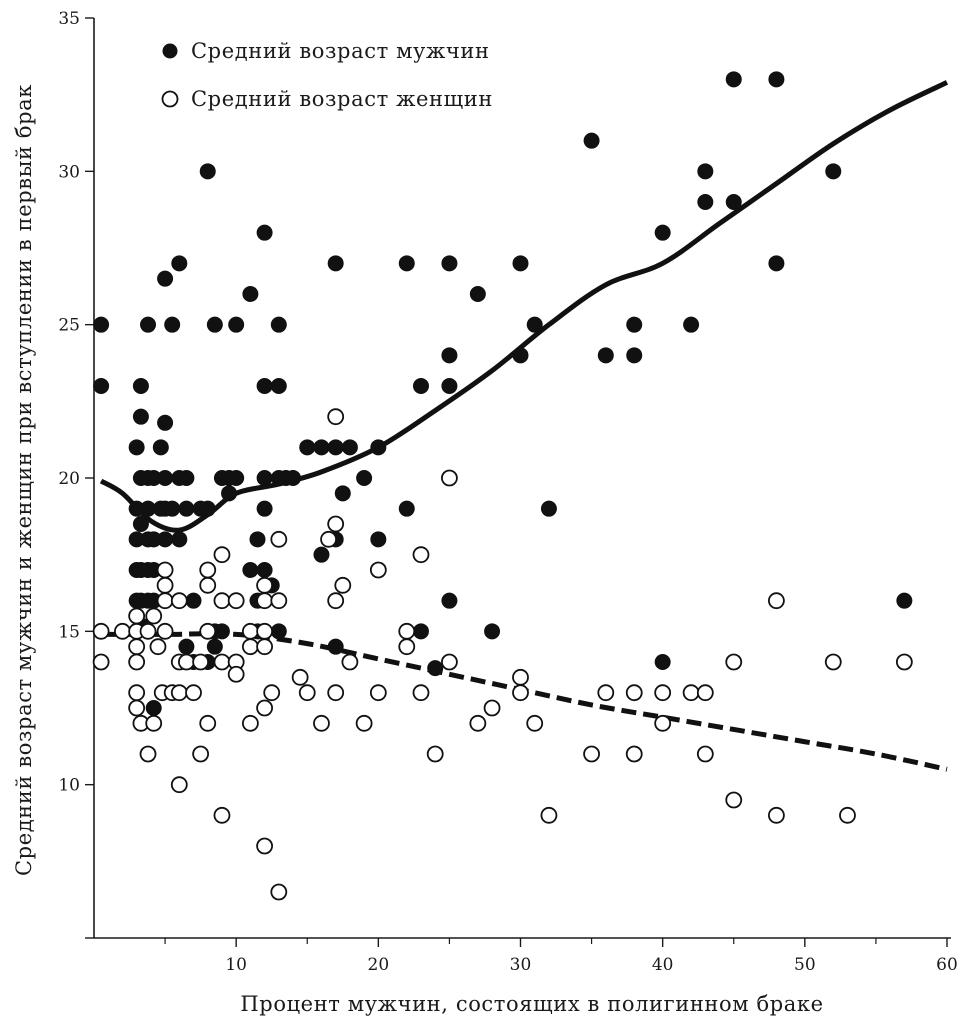  Describe the element at coordinates (170, 51) in the screenshot. I see `legend-marker-men` at that location.